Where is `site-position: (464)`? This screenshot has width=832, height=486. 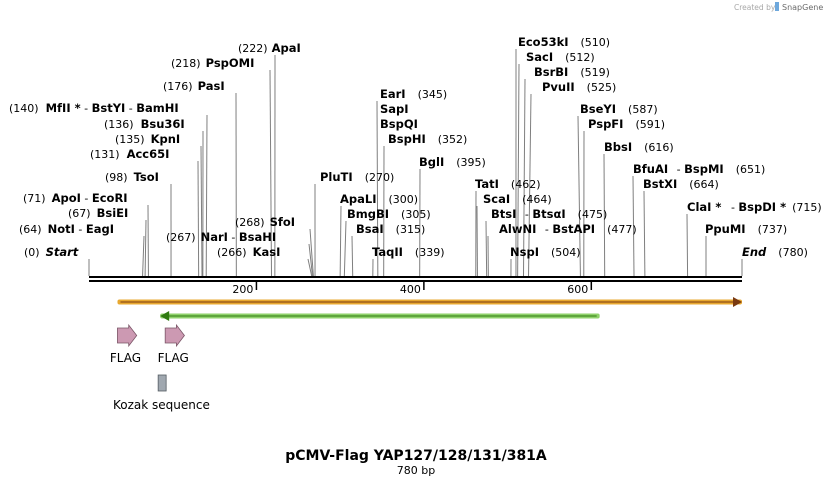 site-position: (464) is located at coordinates (537, 199).